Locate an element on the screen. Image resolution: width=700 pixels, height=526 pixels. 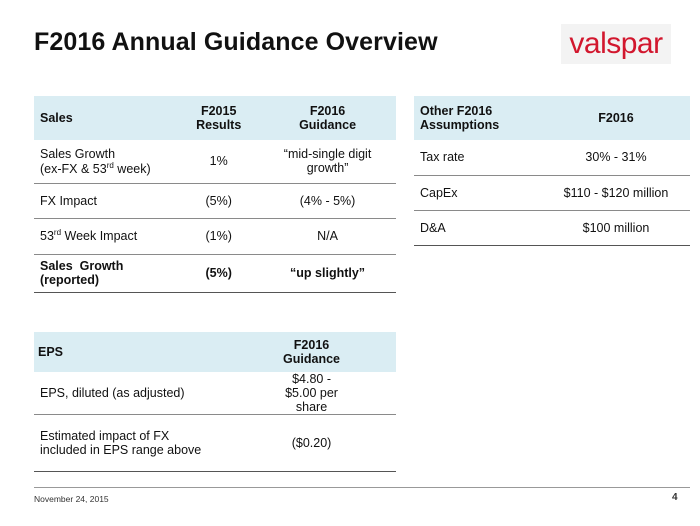
f2016-value: “up slightly” is located at coordinates (327, 273).